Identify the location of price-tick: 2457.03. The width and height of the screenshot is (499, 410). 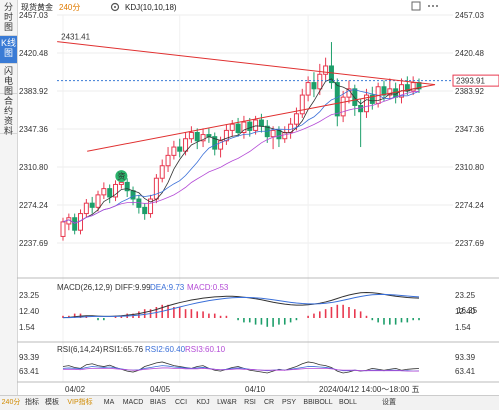
(33, 15).